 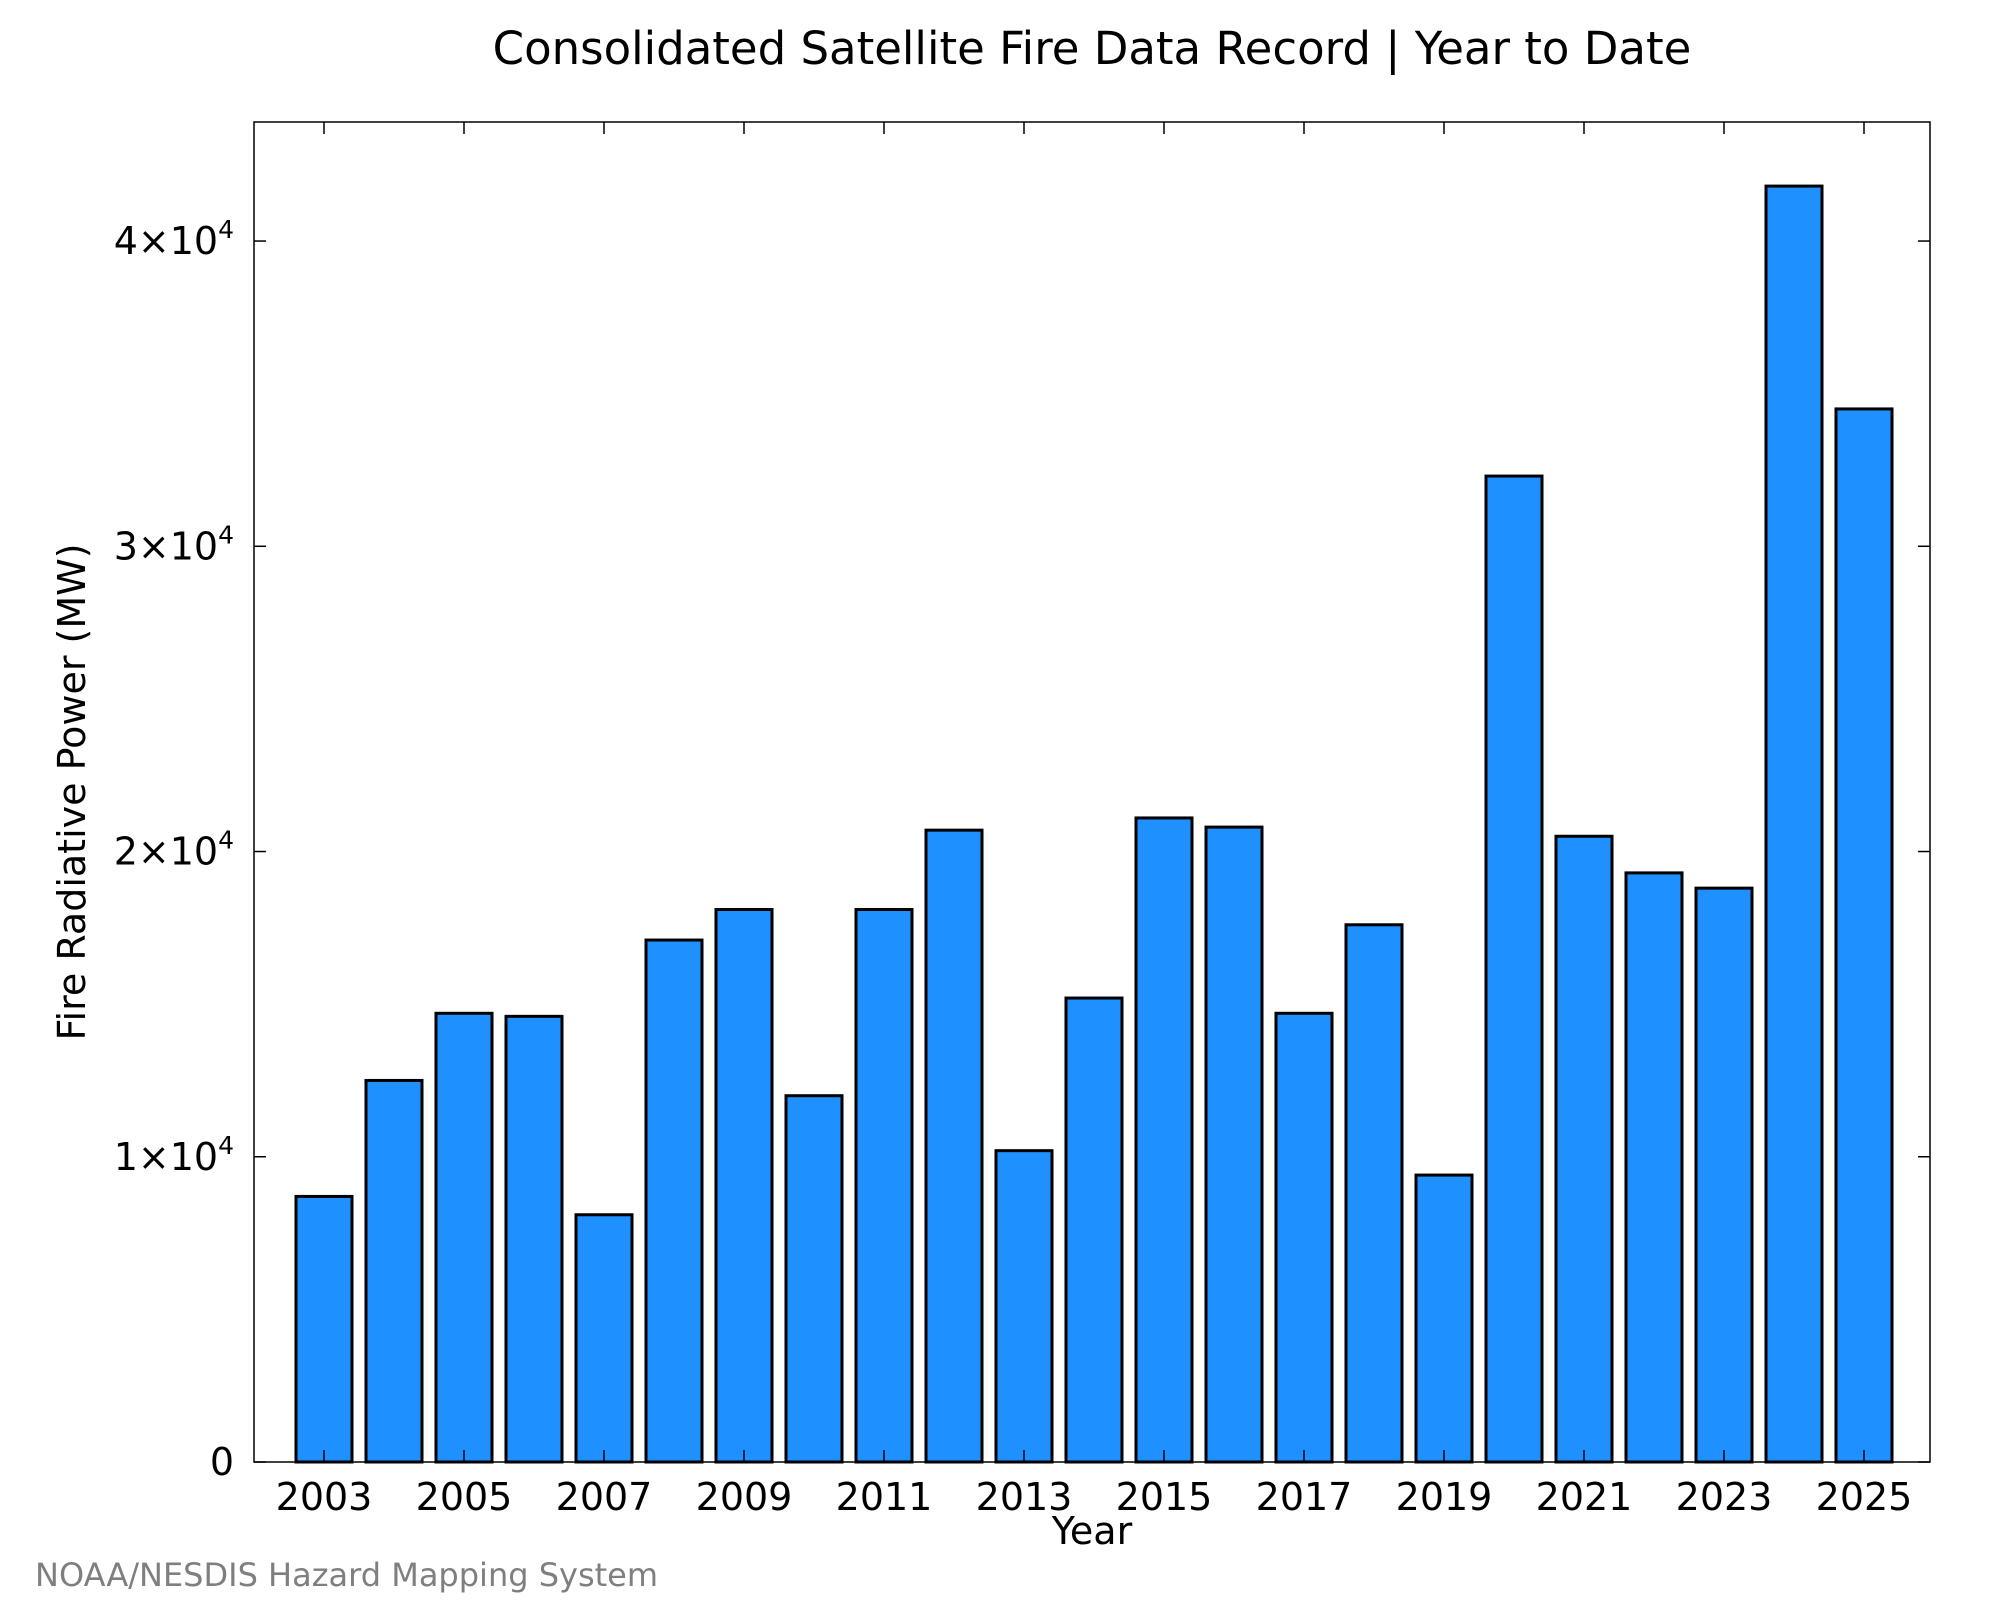 I want to click on bar-2016, so click(x=1234, y=1144).